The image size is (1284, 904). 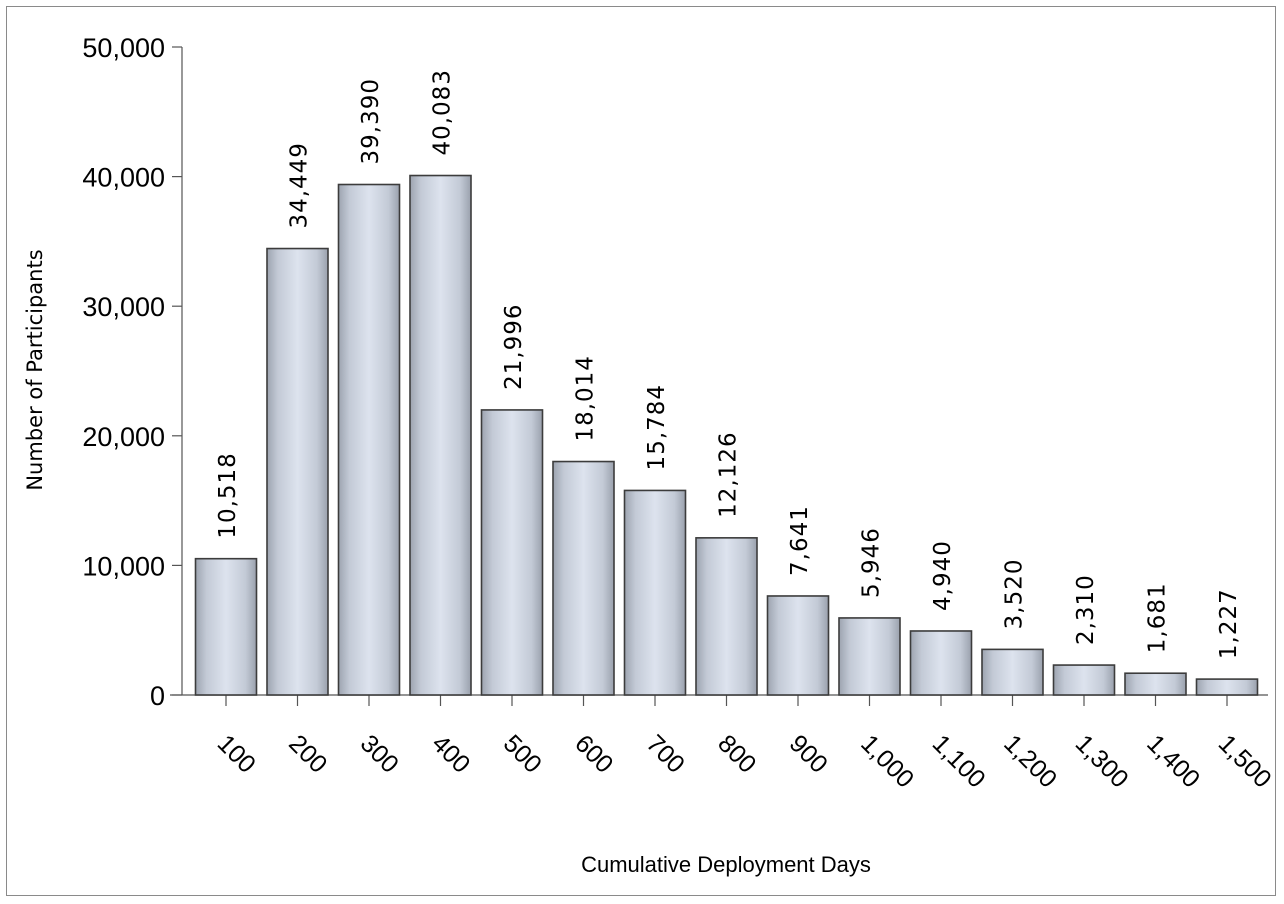 I want to click on data-label: 1,681, so click(x=1158, y=617).